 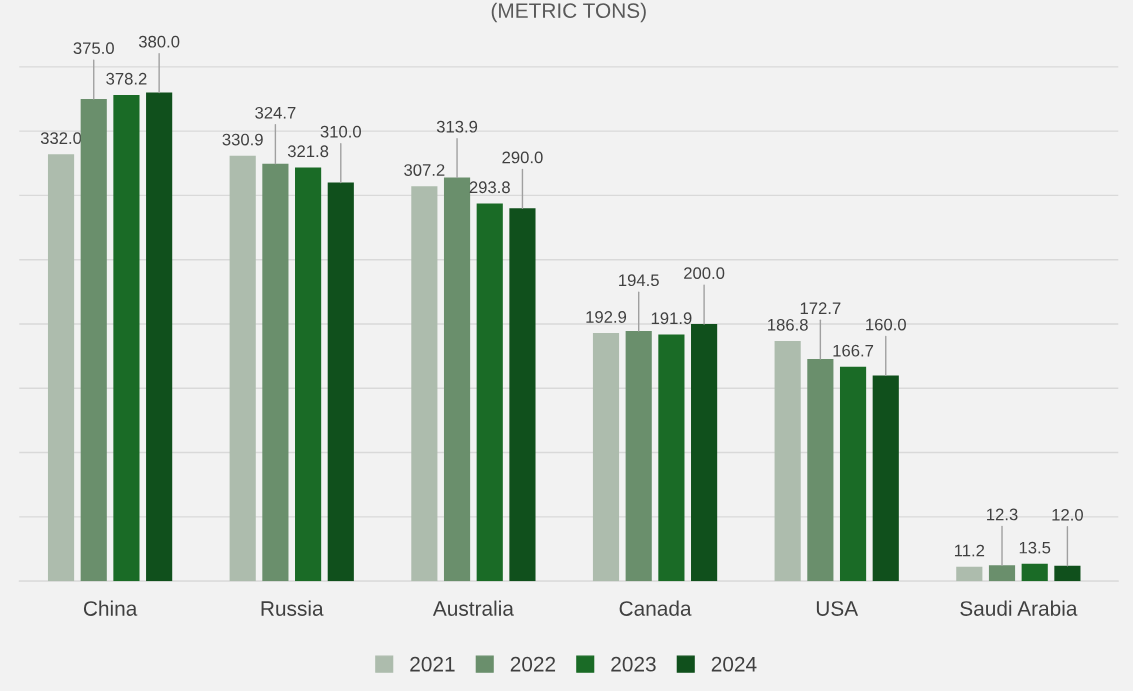 I want to click on data-label: 160.0, so click(x=886, y=324).